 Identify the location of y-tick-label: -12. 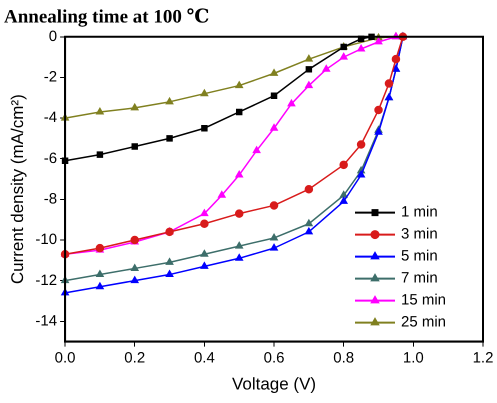
(46, 280).